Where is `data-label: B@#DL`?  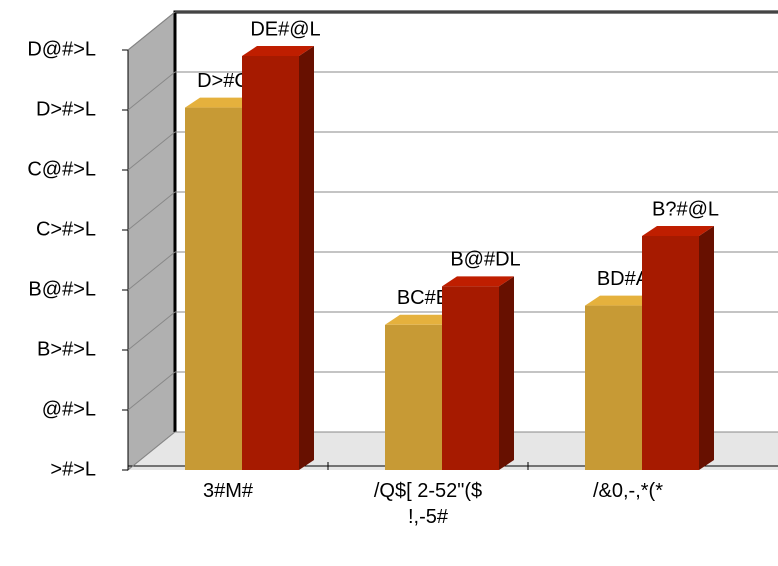 data-label: B@#DL is located at coordinates (485, 260).